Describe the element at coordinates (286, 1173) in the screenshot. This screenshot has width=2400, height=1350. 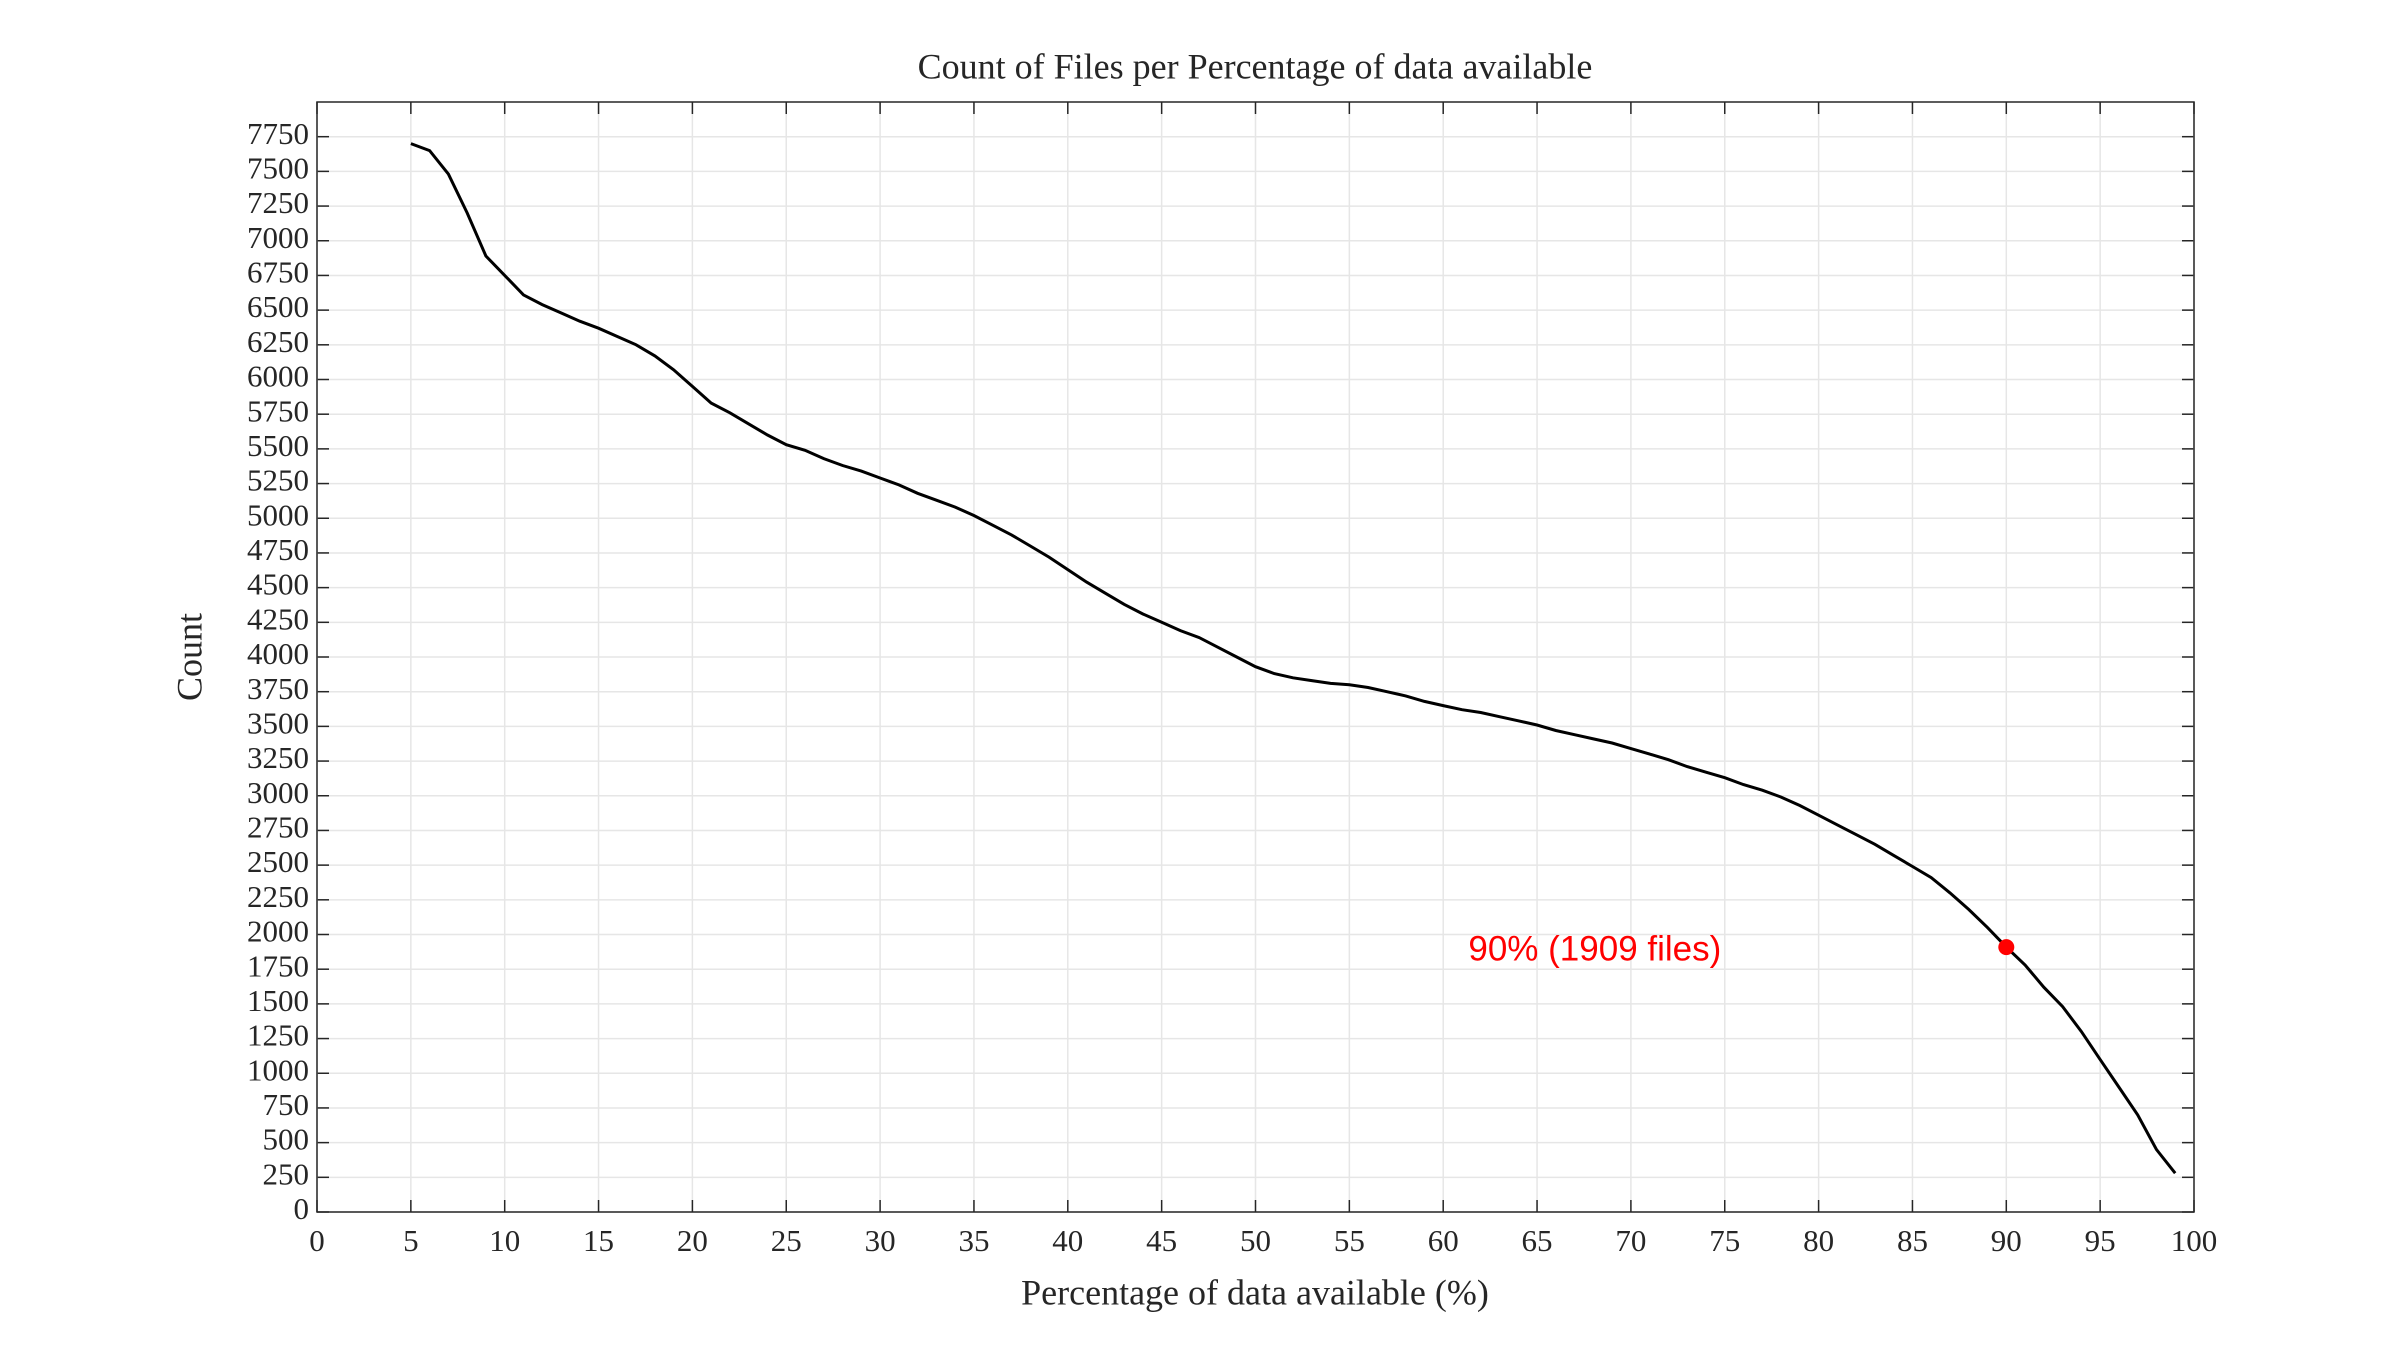
I see `y-tick-label: 250` at that location.